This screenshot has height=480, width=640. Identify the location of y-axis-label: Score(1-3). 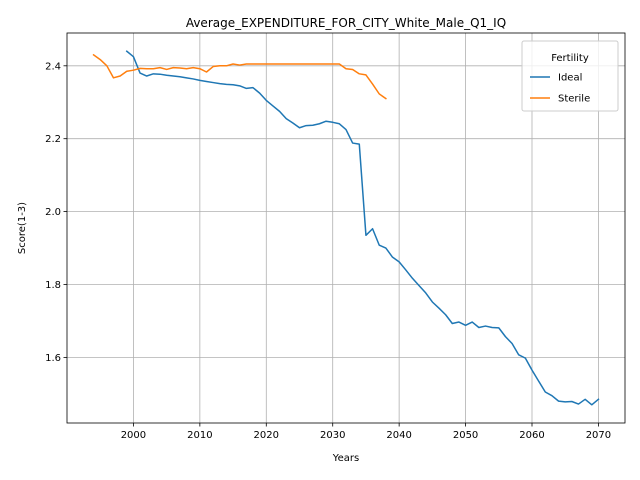
(22, 228).